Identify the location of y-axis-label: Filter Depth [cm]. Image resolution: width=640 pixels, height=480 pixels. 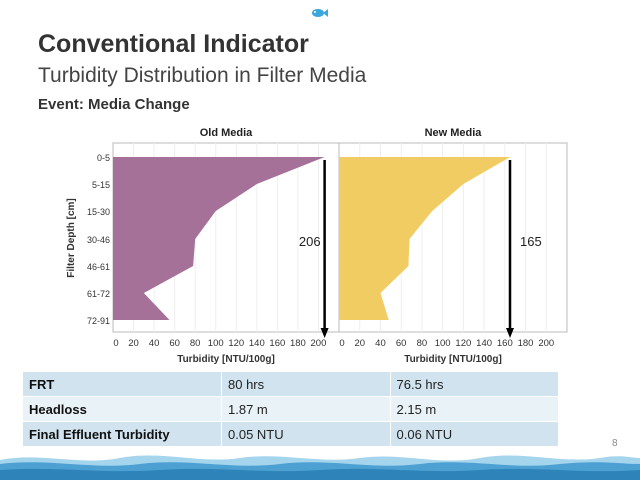
(71, 237).